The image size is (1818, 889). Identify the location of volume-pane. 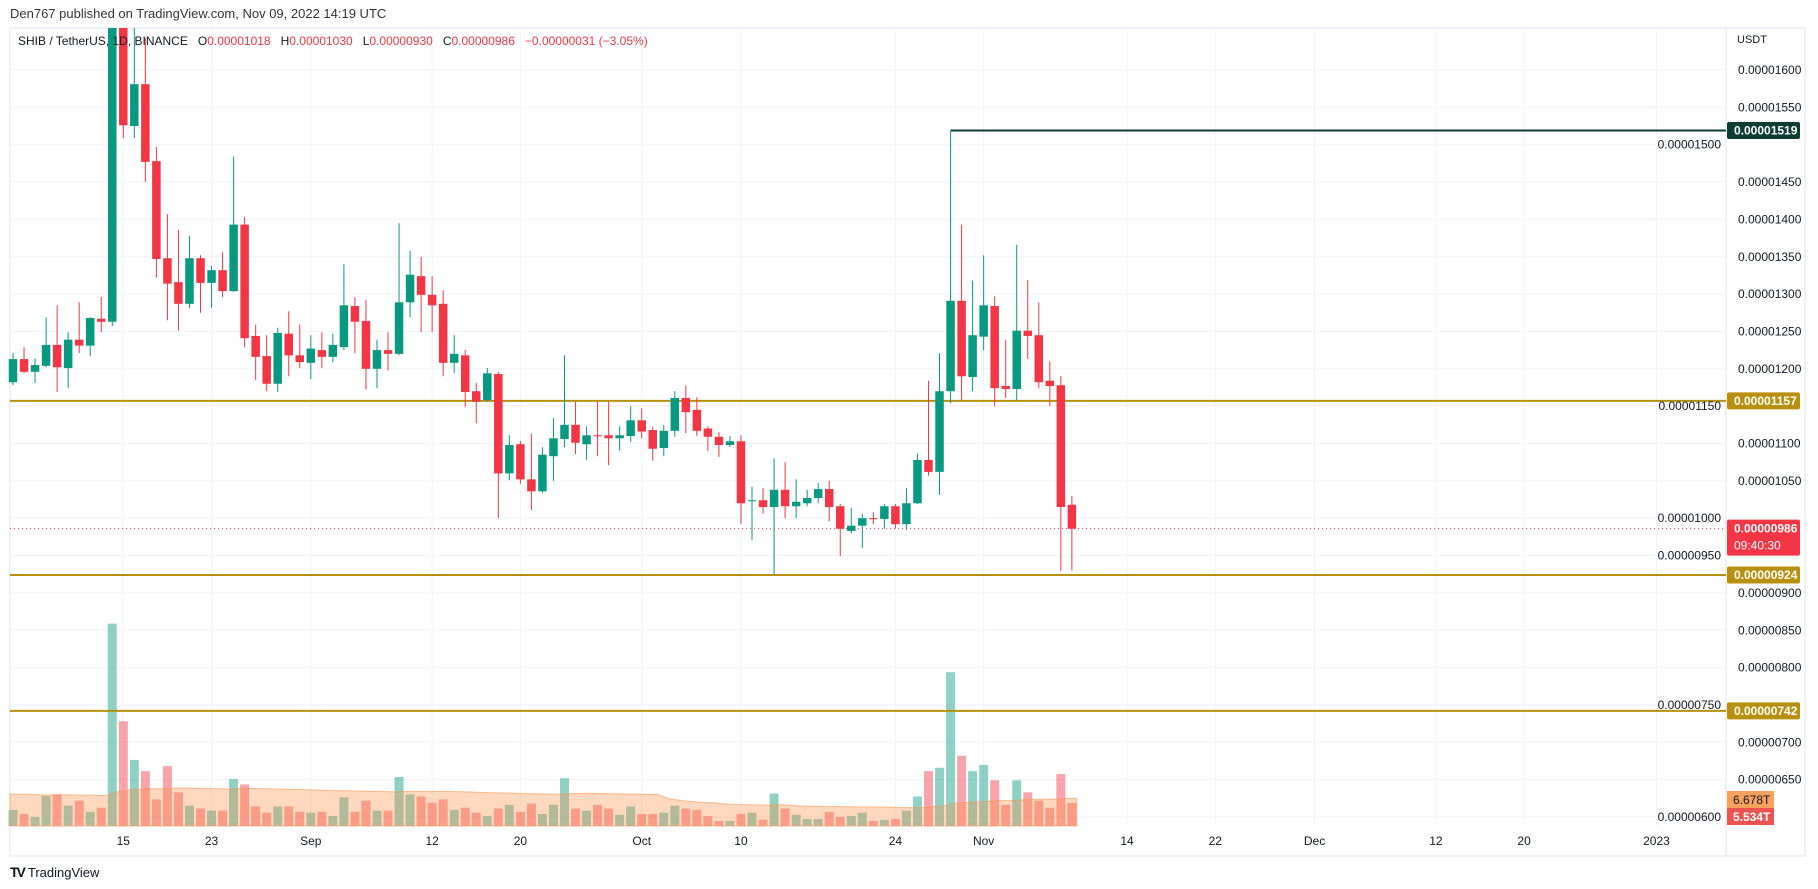
(543, 725).